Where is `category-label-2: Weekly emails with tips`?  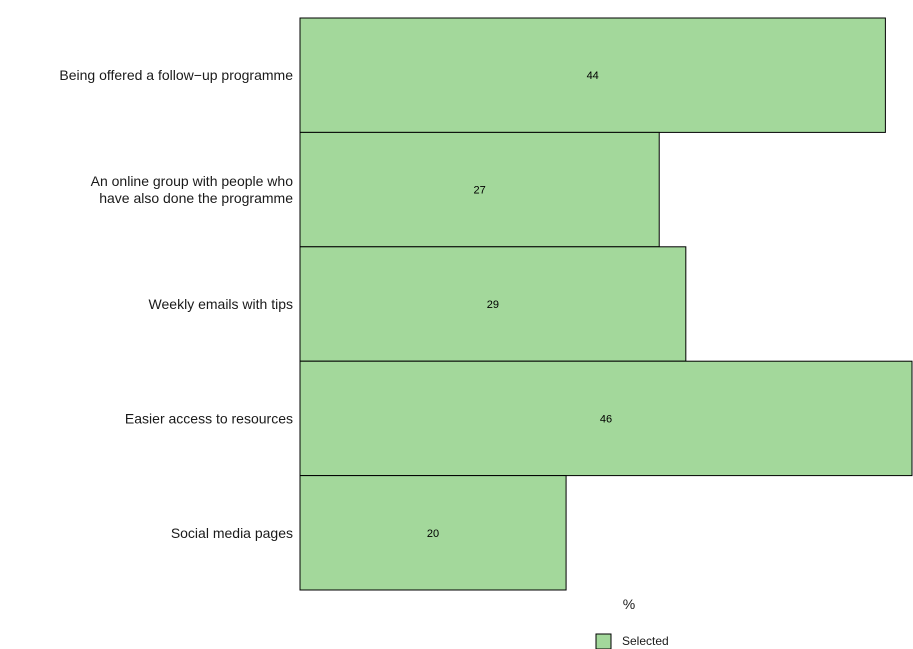
category-label-2: Weekly emails with tips is located at coordinates (221, 304).